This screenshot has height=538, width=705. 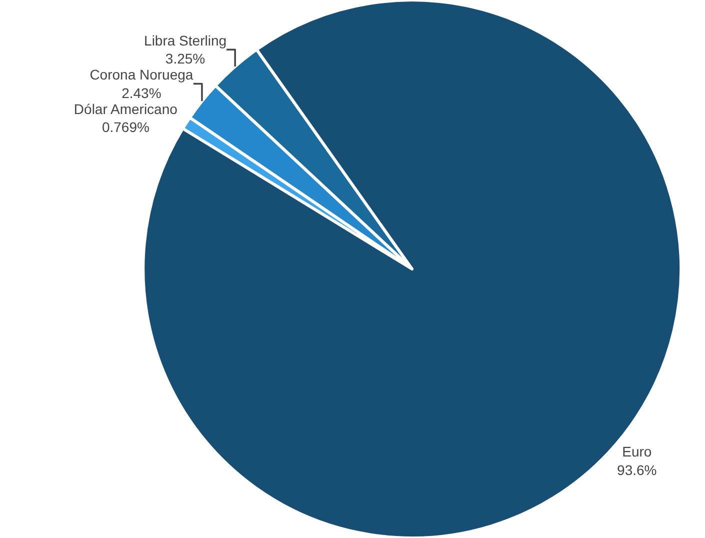 I want to click on slice-label: Dólar Americano, so click(x=126, y=108).